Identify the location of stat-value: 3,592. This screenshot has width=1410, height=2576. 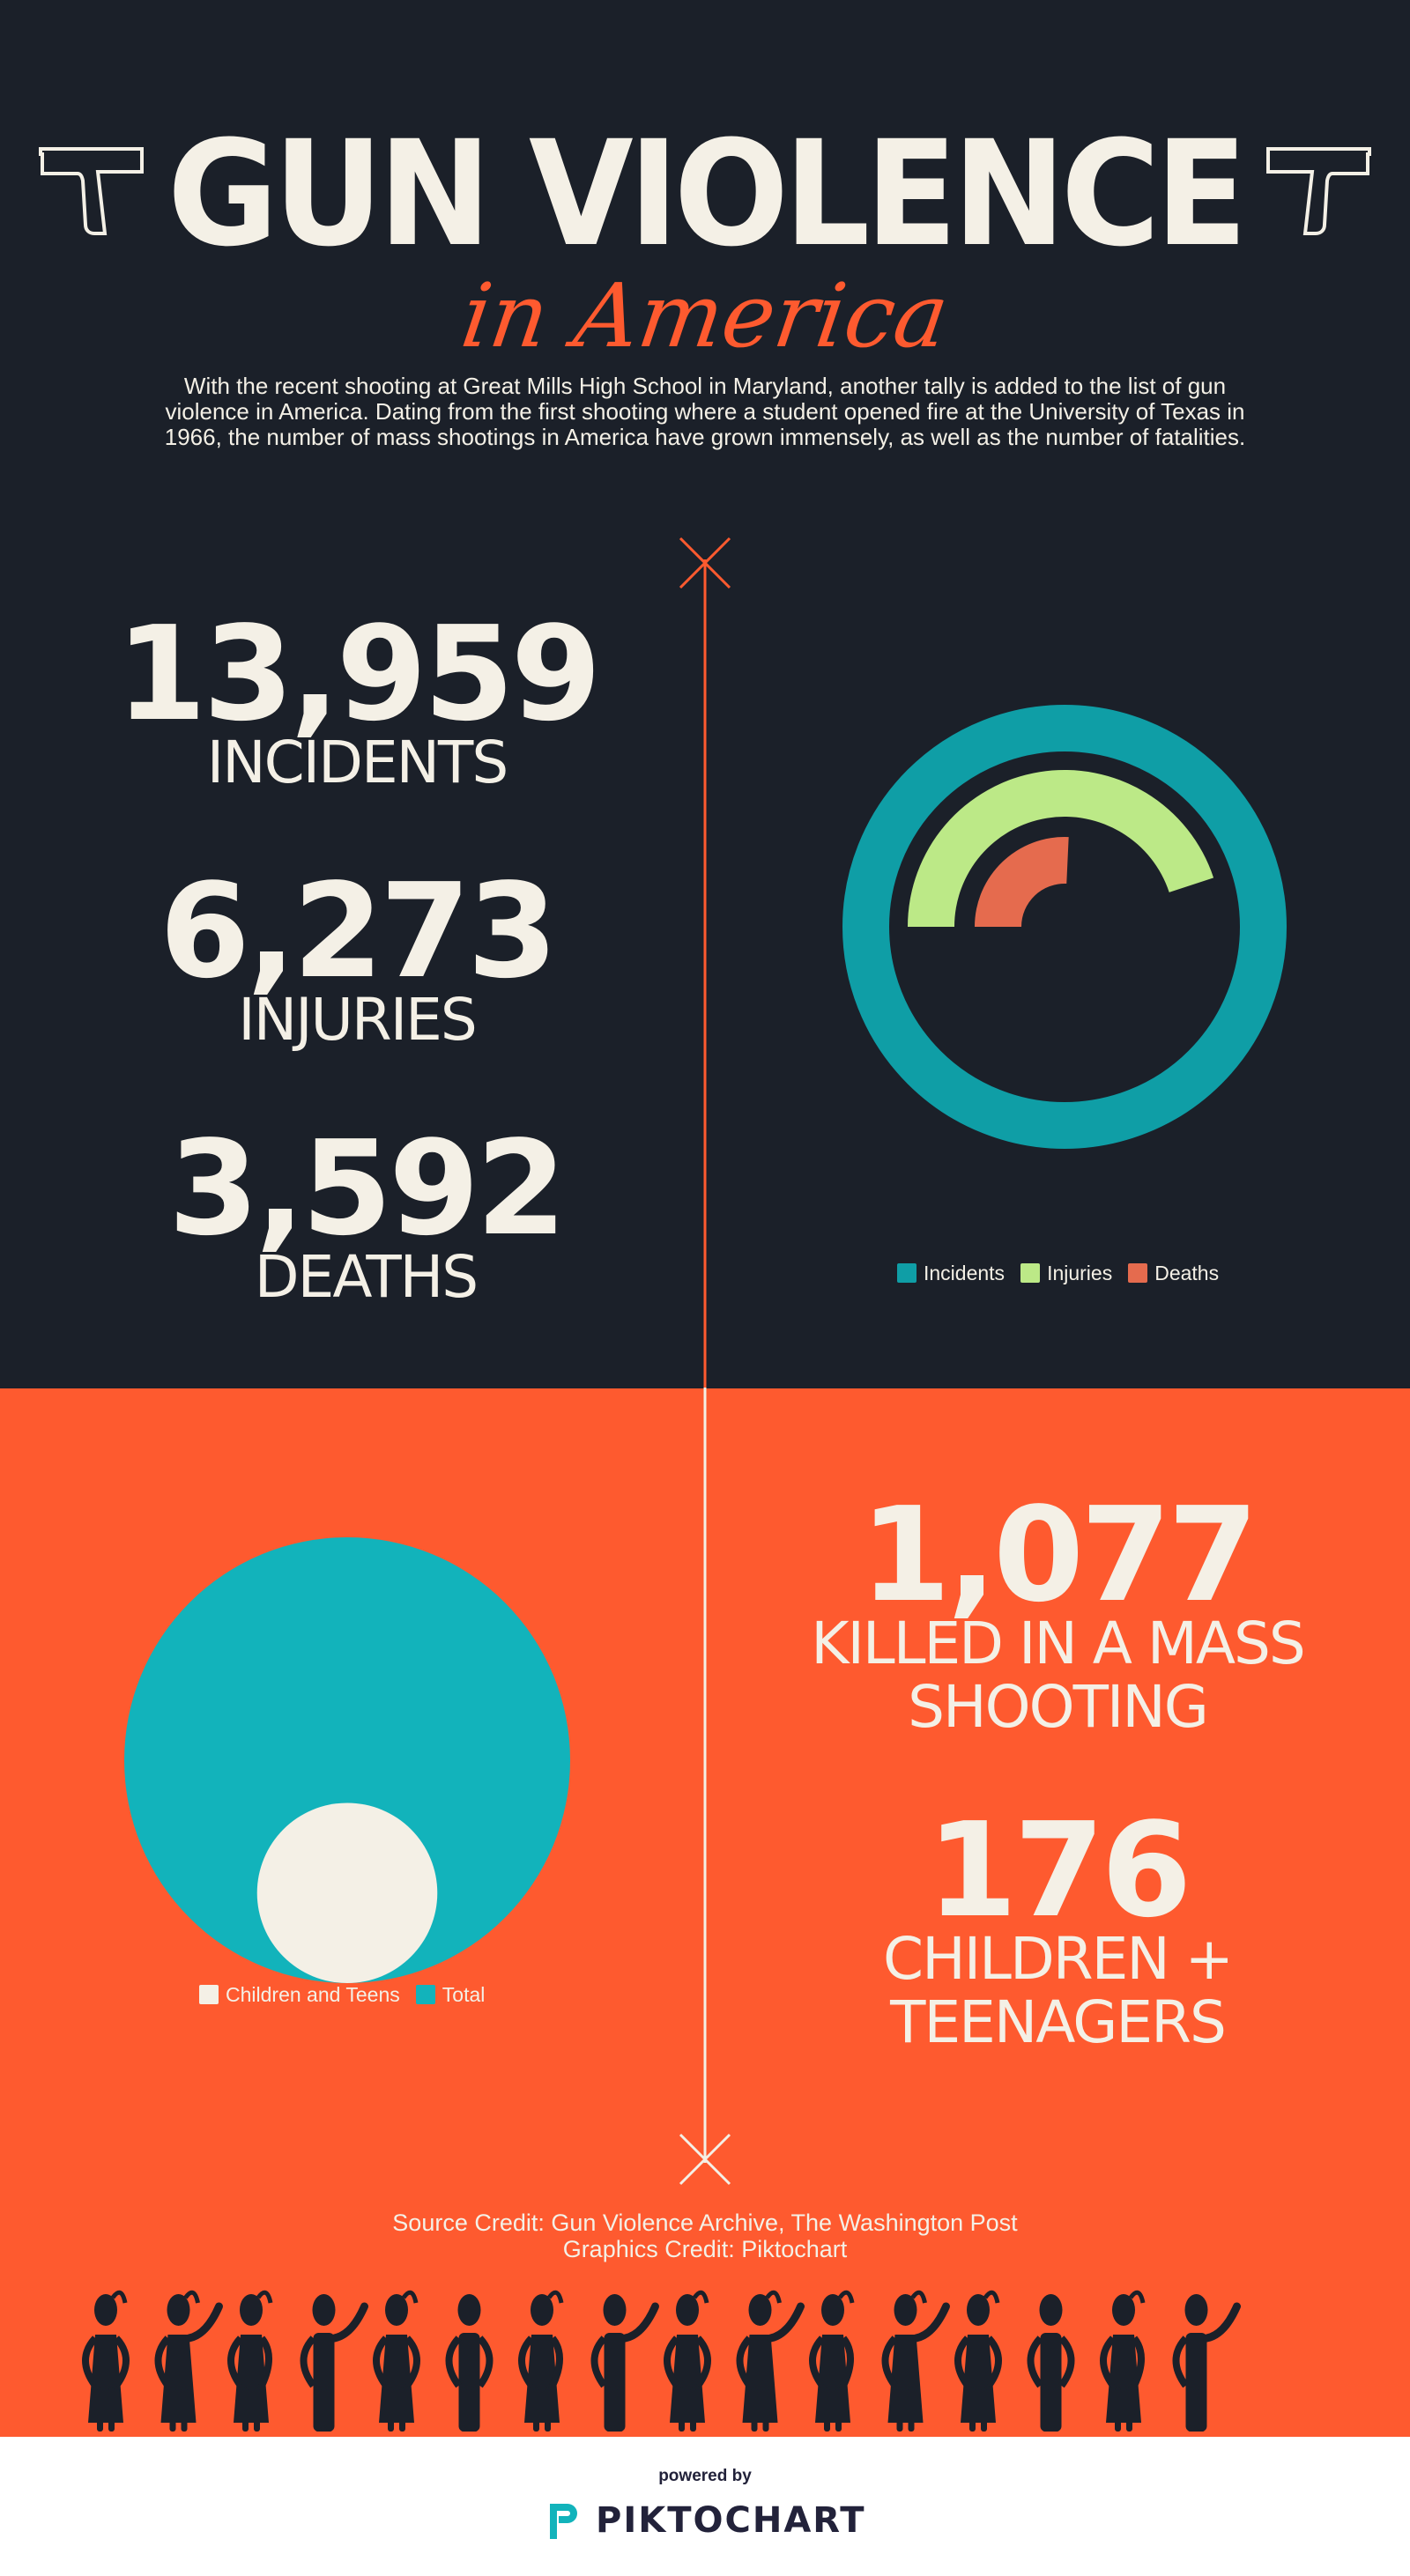
(367, 1188).